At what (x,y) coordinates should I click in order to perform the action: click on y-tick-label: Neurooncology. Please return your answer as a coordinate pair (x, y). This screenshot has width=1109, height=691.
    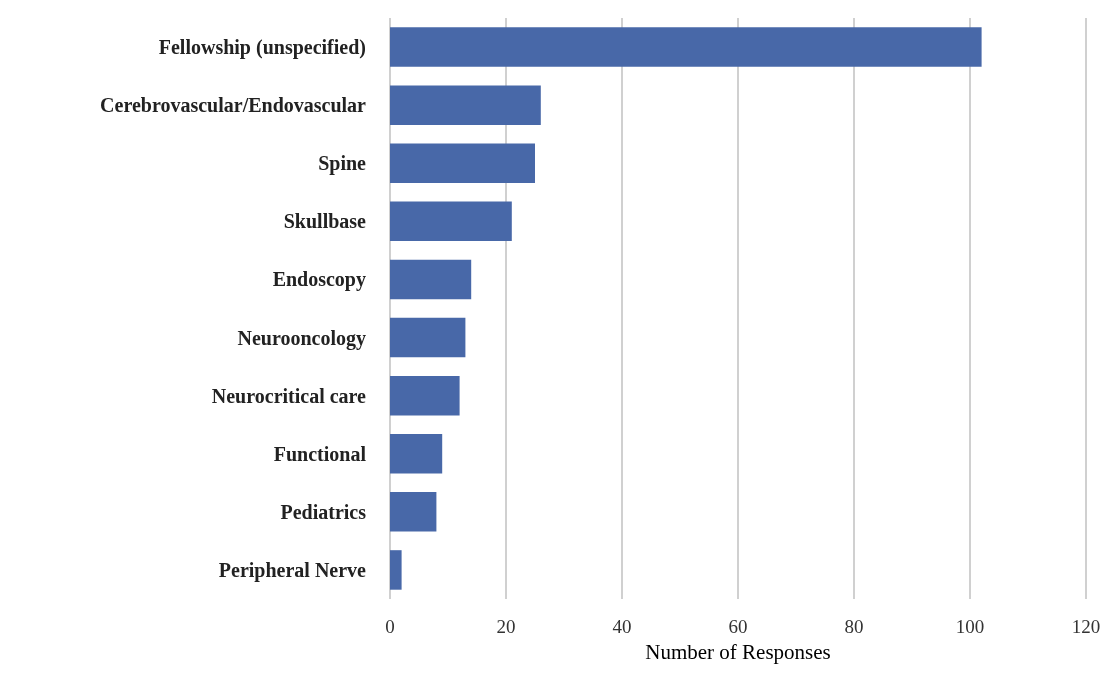
    Looking at the image, I should click on (301, 338).